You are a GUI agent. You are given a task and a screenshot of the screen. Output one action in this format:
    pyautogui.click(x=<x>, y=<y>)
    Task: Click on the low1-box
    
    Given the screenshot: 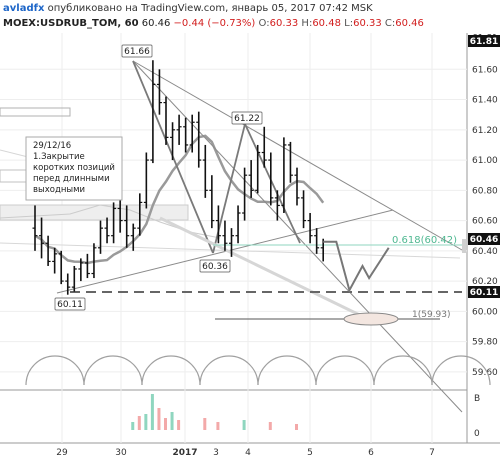 What is the action you would take?
    pyautogui.click(x=215, y=266)
    